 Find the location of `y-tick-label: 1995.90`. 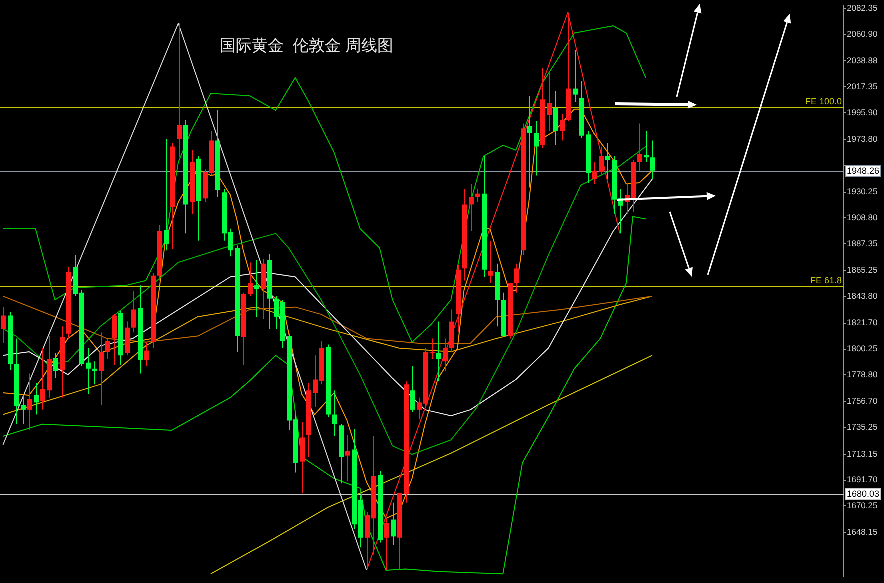

y-tick-label: 1995.90 is located at coordinates (862, 112).